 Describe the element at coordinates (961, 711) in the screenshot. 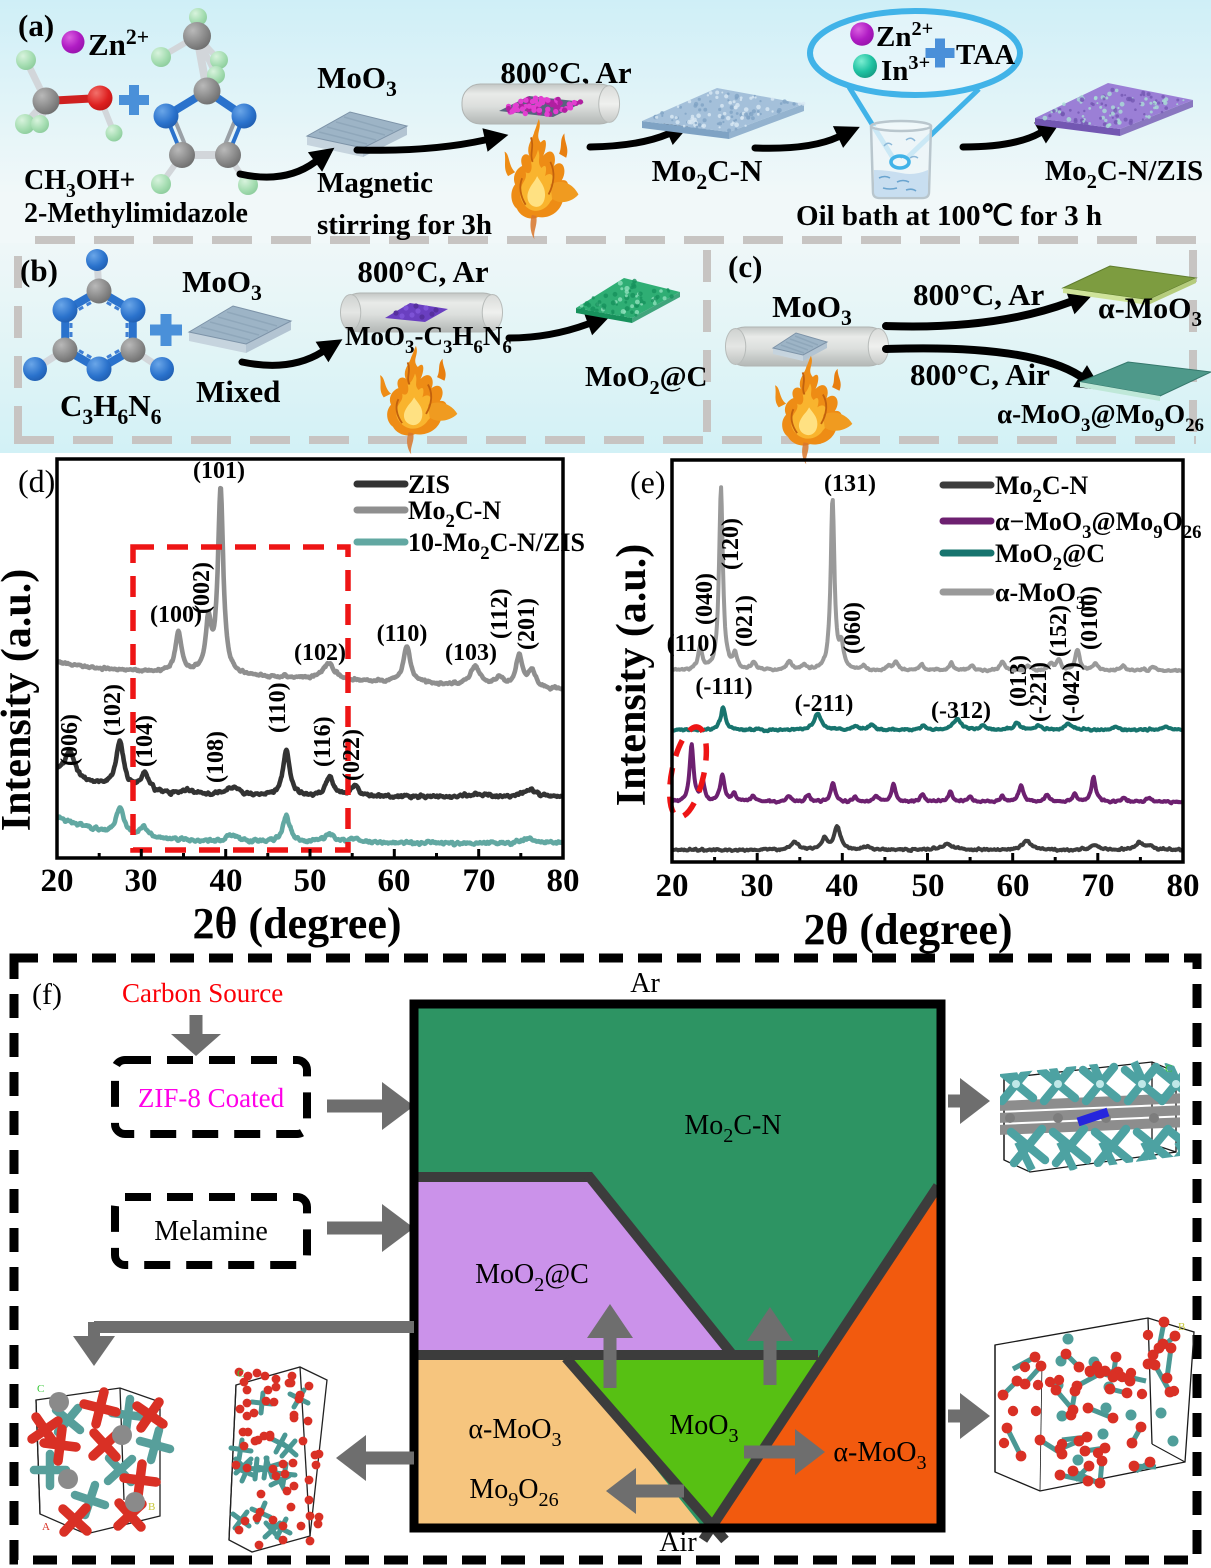

I see `svg-text: (-312)` at that location.